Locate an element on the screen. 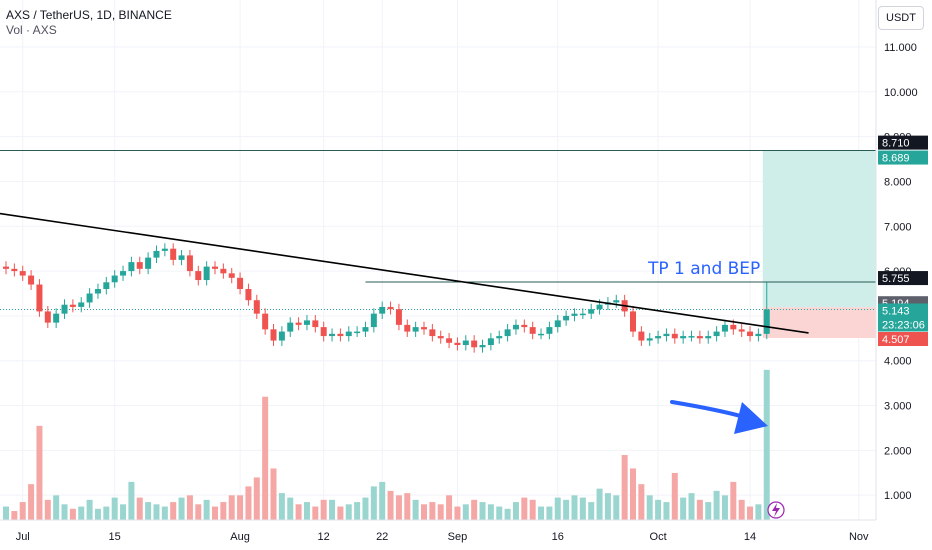 Image resolution: width=932 pixels, height=550 pixels. currency-button: USDT is located at coordinates (901, 18).